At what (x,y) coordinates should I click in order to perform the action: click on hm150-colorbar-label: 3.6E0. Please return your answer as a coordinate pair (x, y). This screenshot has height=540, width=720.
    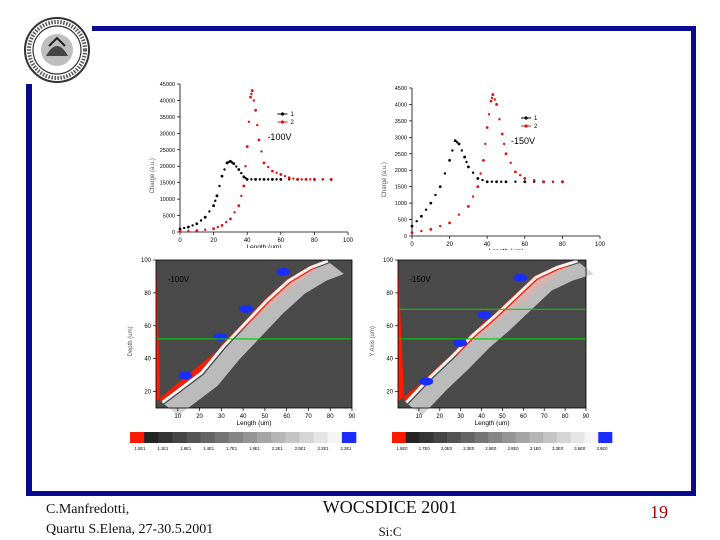
    Looking at the image, I should click on (580, 448).